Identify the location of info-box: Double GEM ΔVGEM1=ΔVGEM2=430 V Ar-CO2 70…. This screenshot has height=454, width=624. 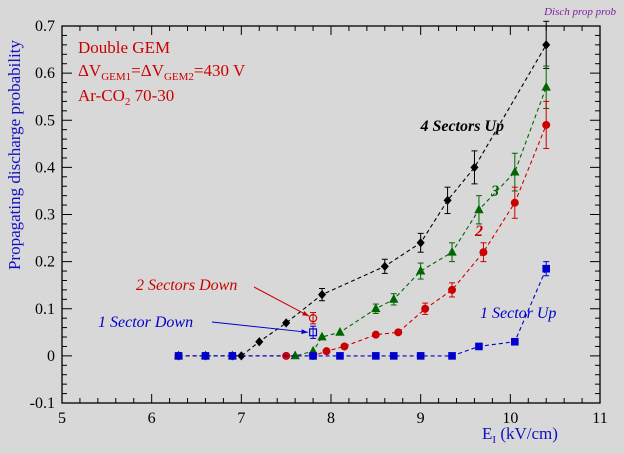
(162, 73).